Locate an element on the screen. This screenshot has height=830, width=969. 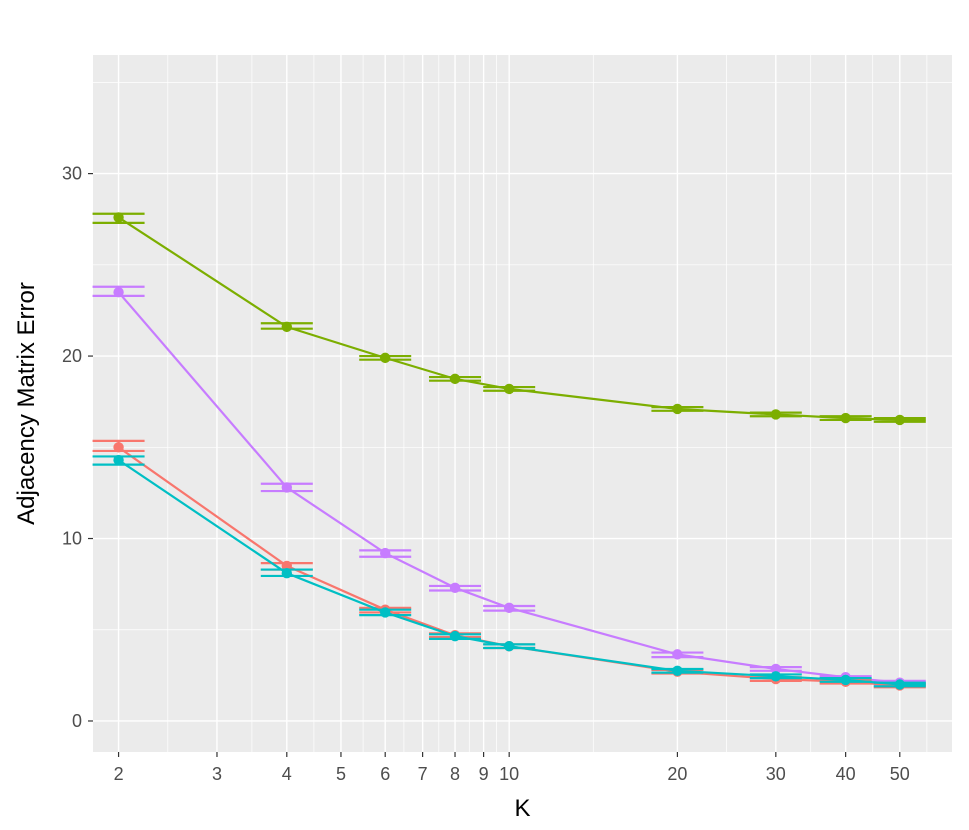
x-tick-label: 50 is located at coordinates (900, 774).